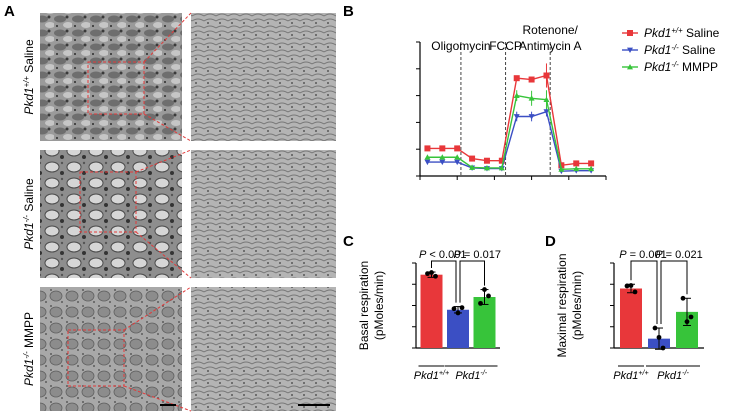 The image size is (740, 414). What do you see at coordinates (116, 88) in the screenshot?
I see `zoom-box-wt` at bounding box center [116, 88].